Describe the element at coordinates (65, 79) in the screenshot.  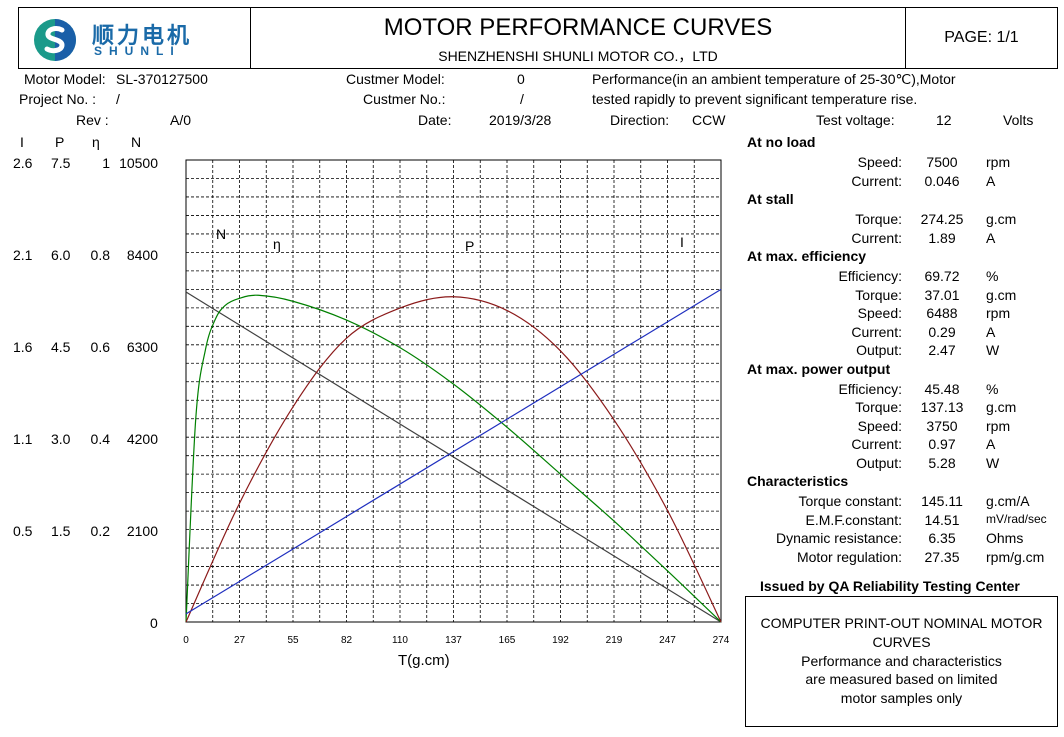
I see `motor-model-label: Motor Model:` at that location.